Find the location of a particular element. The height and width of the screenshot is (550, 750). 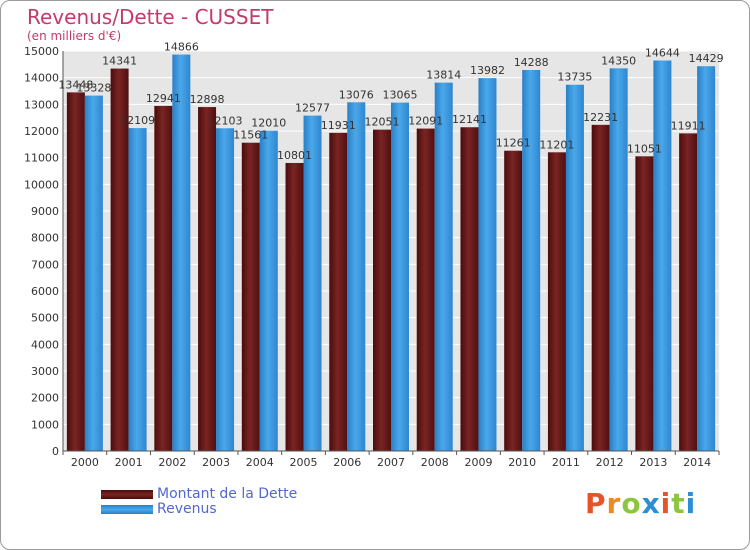

x-tick-label: 2008 is located at coordinates (435, 462).